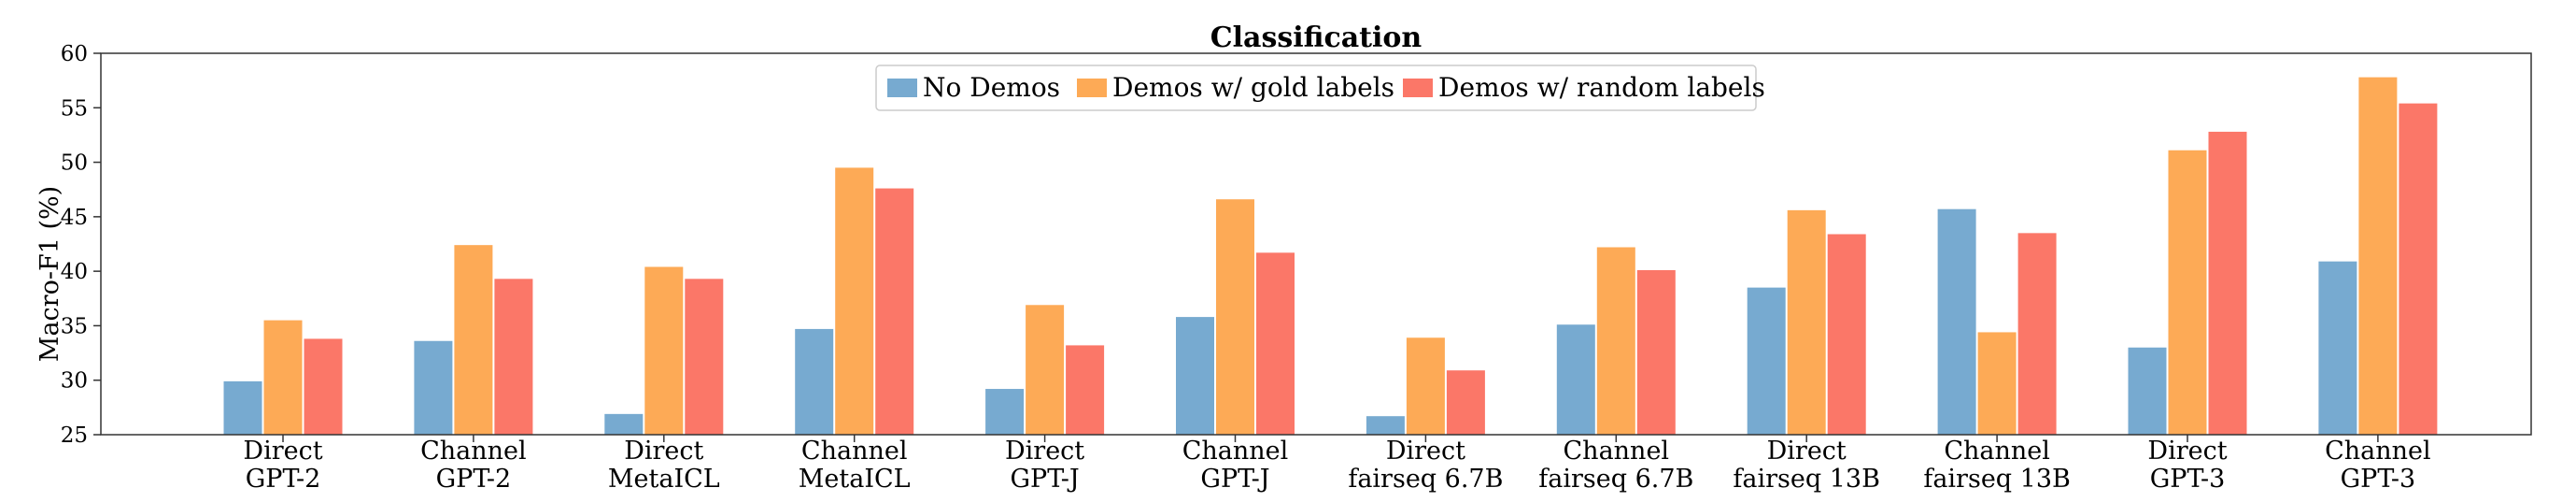  I want to click on y-tick-label: 55, so click(74, 108).